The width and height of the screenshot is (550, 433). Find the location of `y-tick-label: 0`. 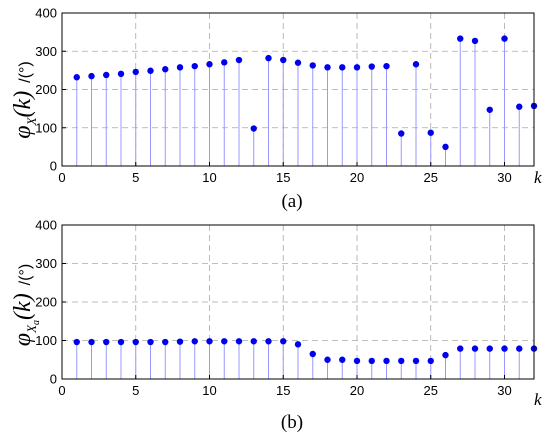

y-tick-label: 0 is located at coordinates (53, 166).